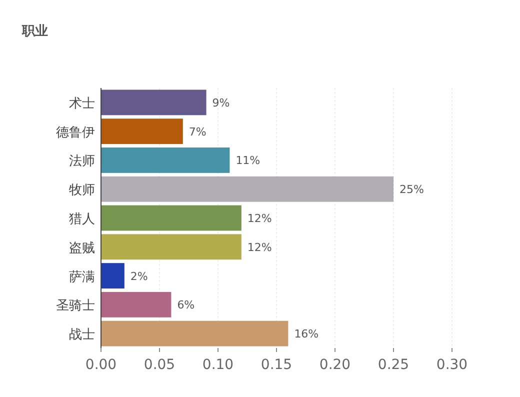  Describe the element at coordinates (276, 365) in the screenshot. I see `x-tick-label: 0.15` at that location.